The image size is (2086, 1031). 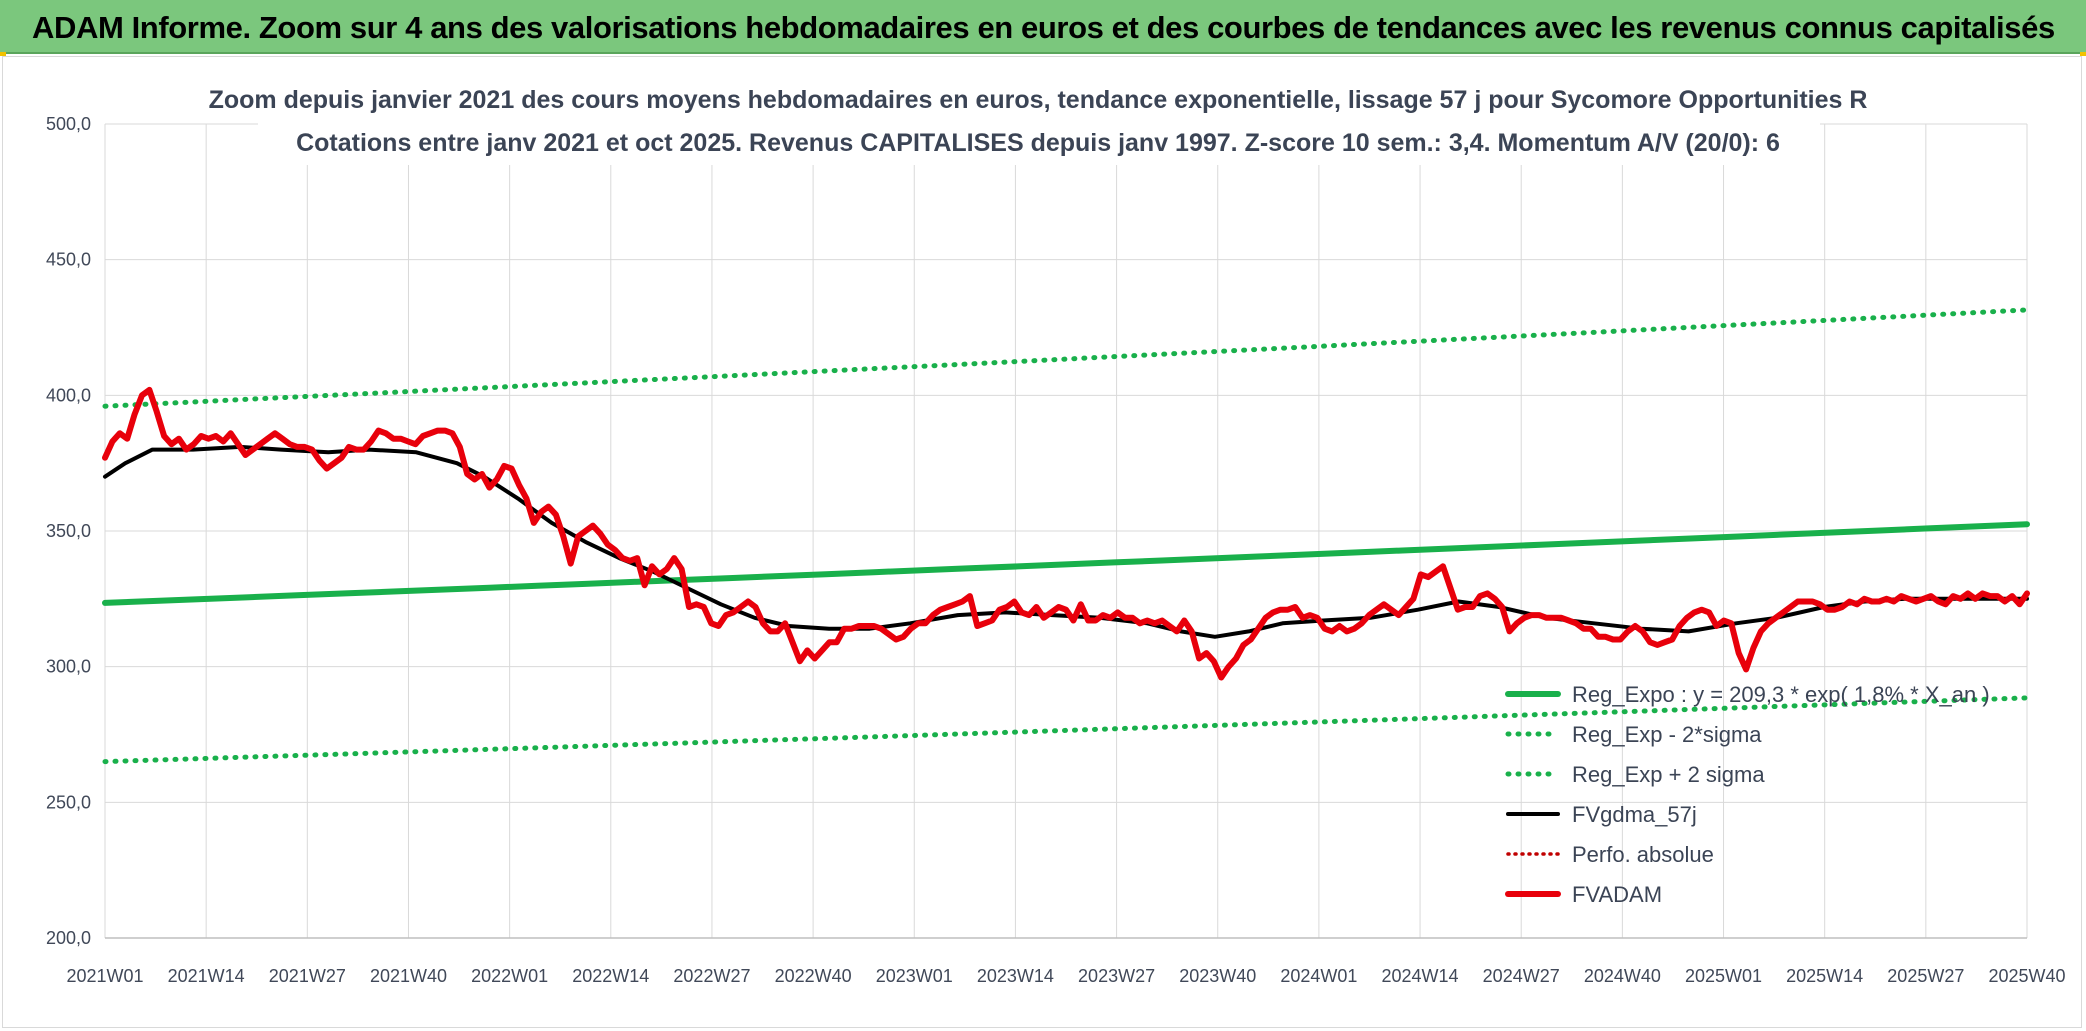 I want to click on x-tick-label: 2021W14, so click(x=206, y=976).